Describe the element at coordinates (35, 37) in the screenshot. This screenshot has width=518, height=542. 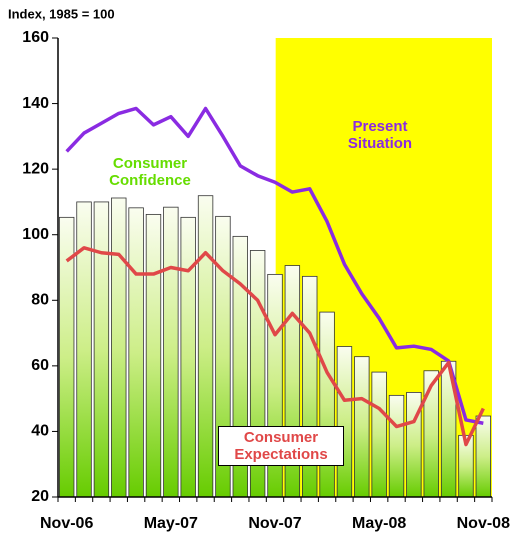
I see `y-tick-label: 160` at that location.